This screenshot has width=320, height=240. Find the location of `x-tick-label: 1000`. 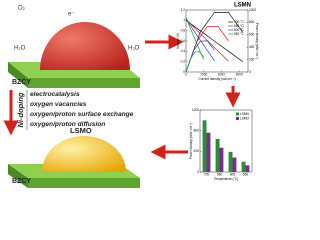

x-tick-label: 1000 is located at coordinates (203, 74).